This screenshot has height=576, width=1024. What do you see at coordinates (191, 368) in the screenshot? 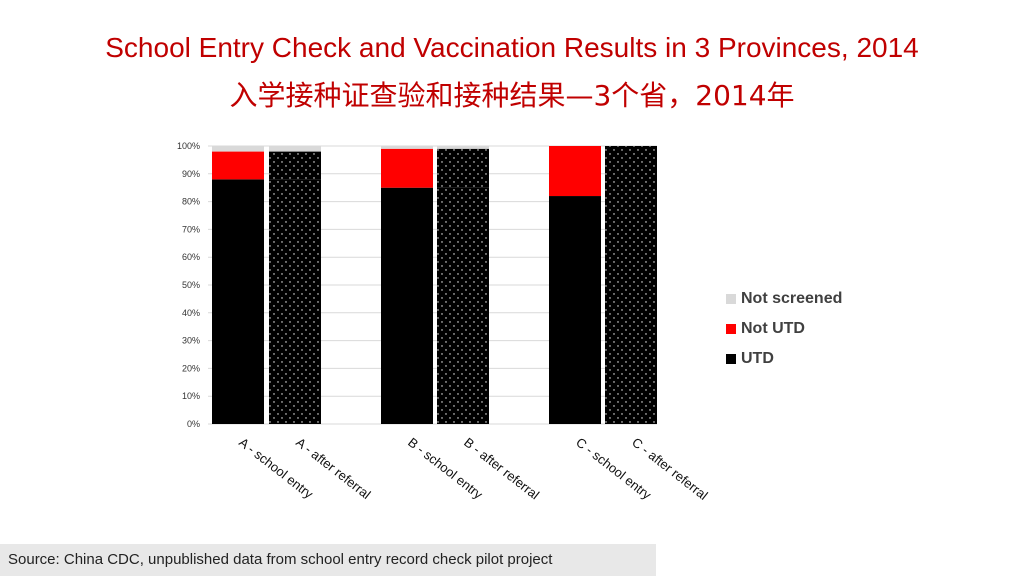
I see `y-tick-label: 20%` at bounding box center [191, 368].